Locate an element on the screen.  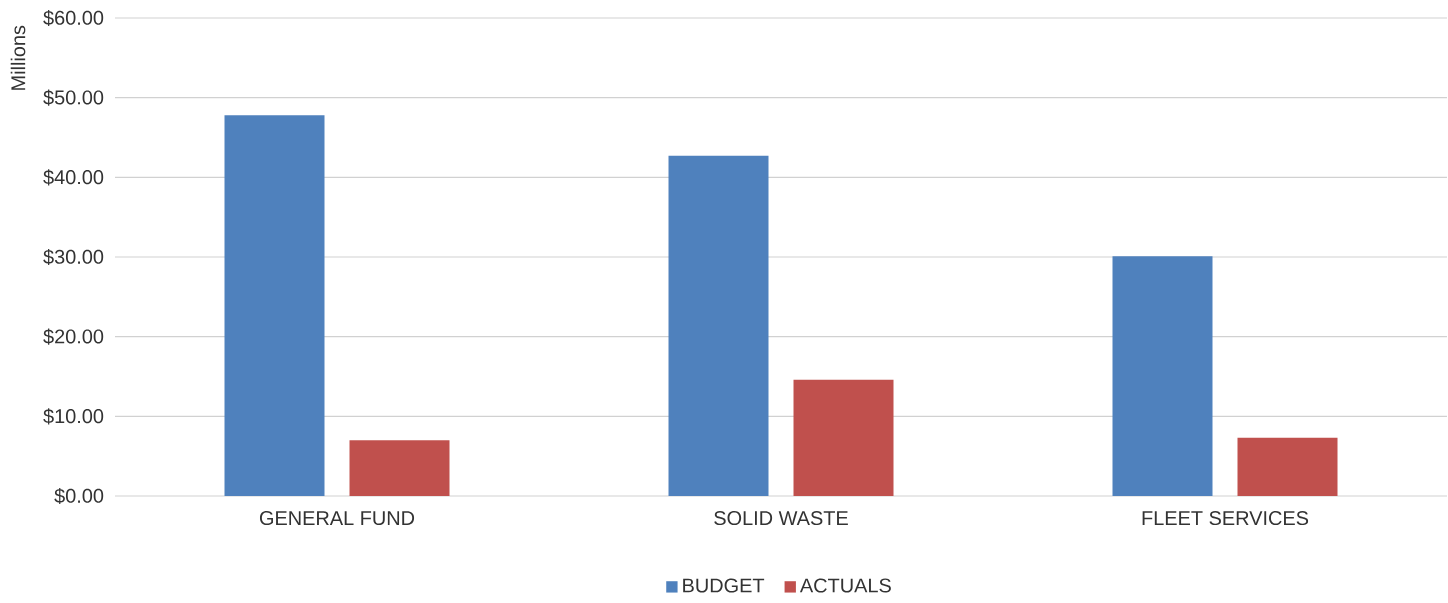
y-tick-label: $0.00 is located at coordinates (79, 495).